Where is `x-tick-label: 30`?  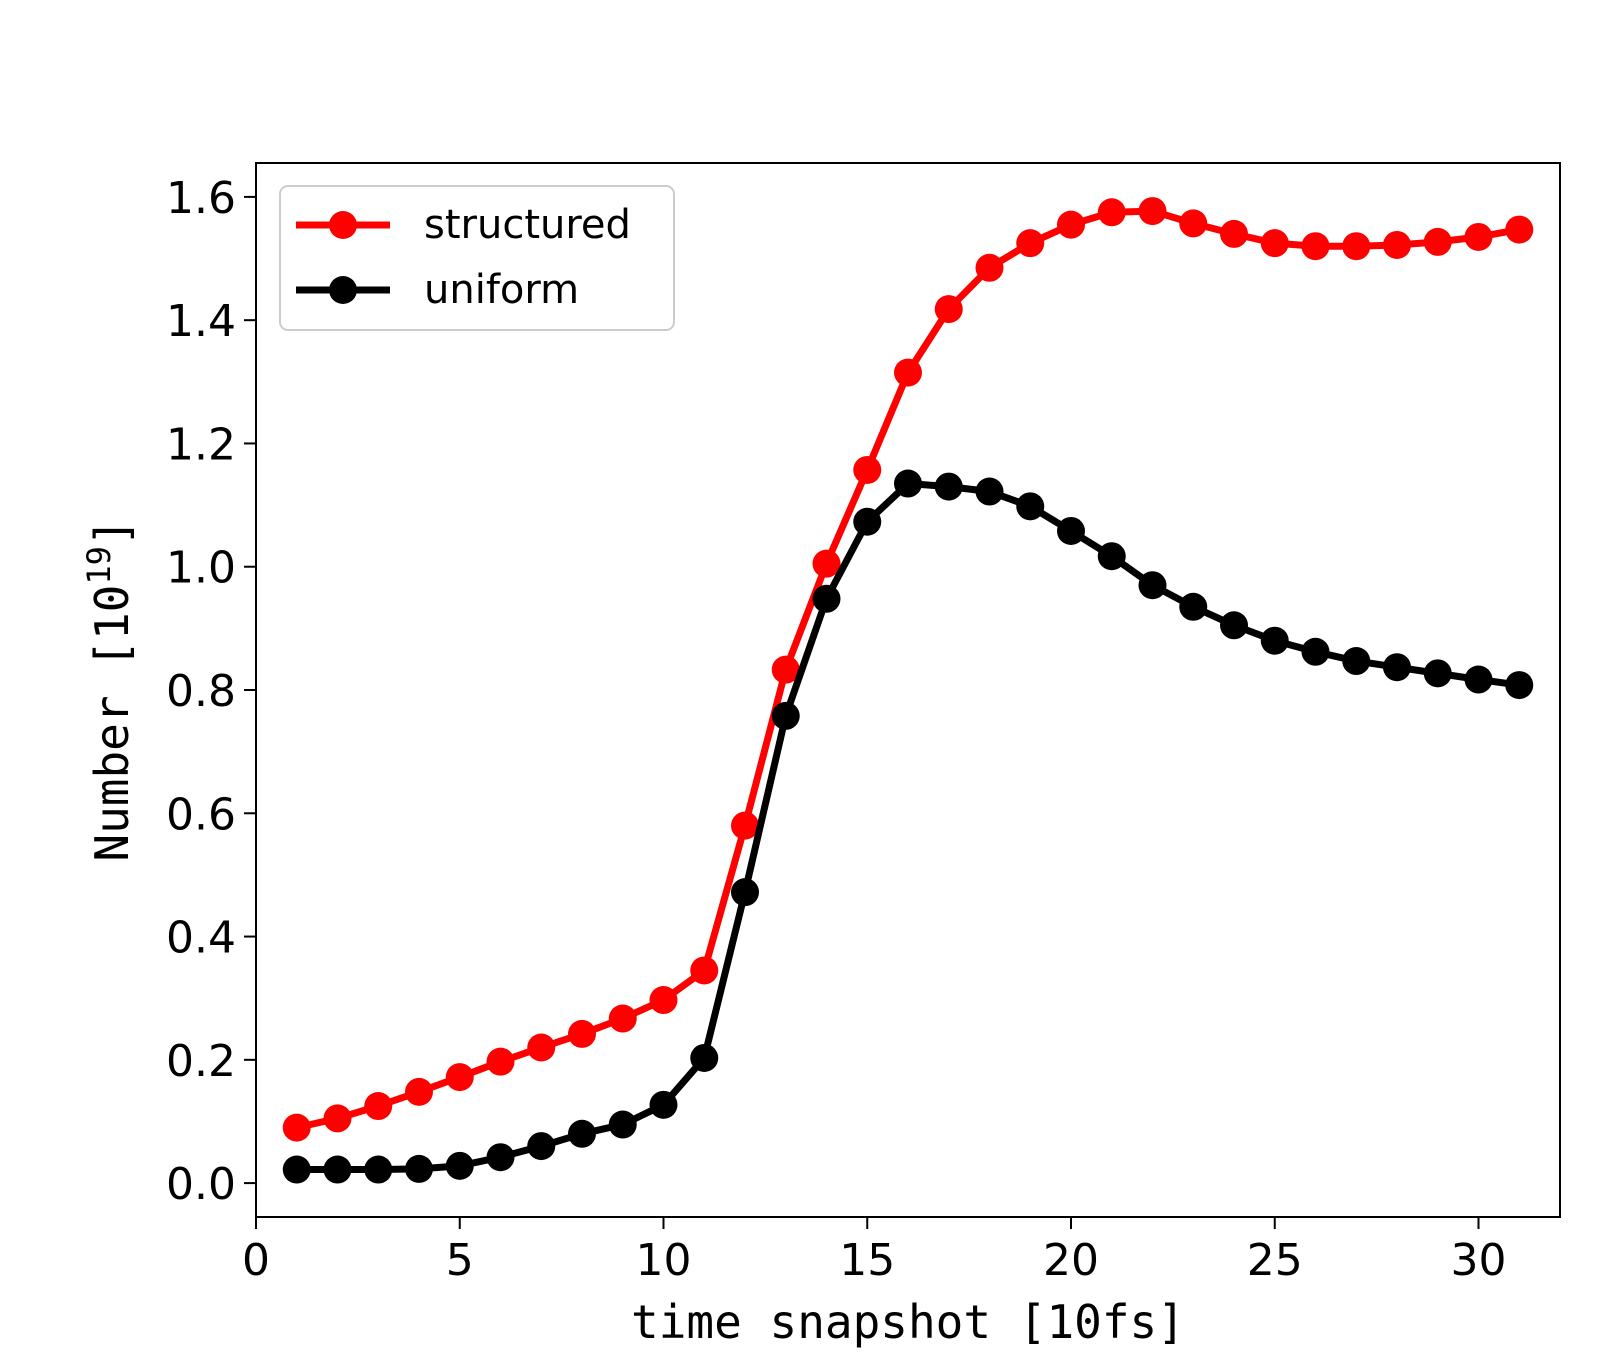 x-tick-label: 30 is located at coordinates (1479, 1260).